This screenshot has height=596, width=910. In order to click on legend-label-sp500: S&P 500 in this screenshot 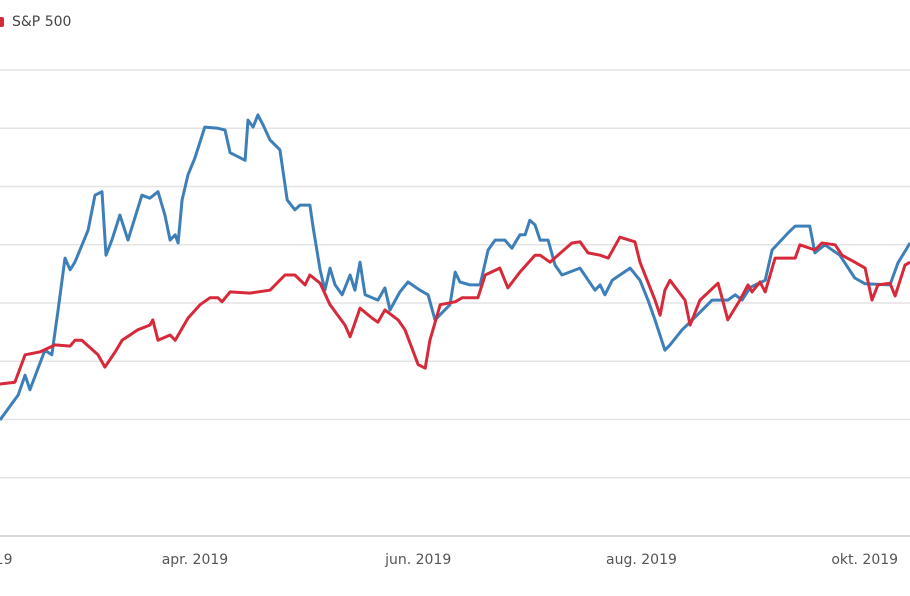, I will do `click(42, 22)`.